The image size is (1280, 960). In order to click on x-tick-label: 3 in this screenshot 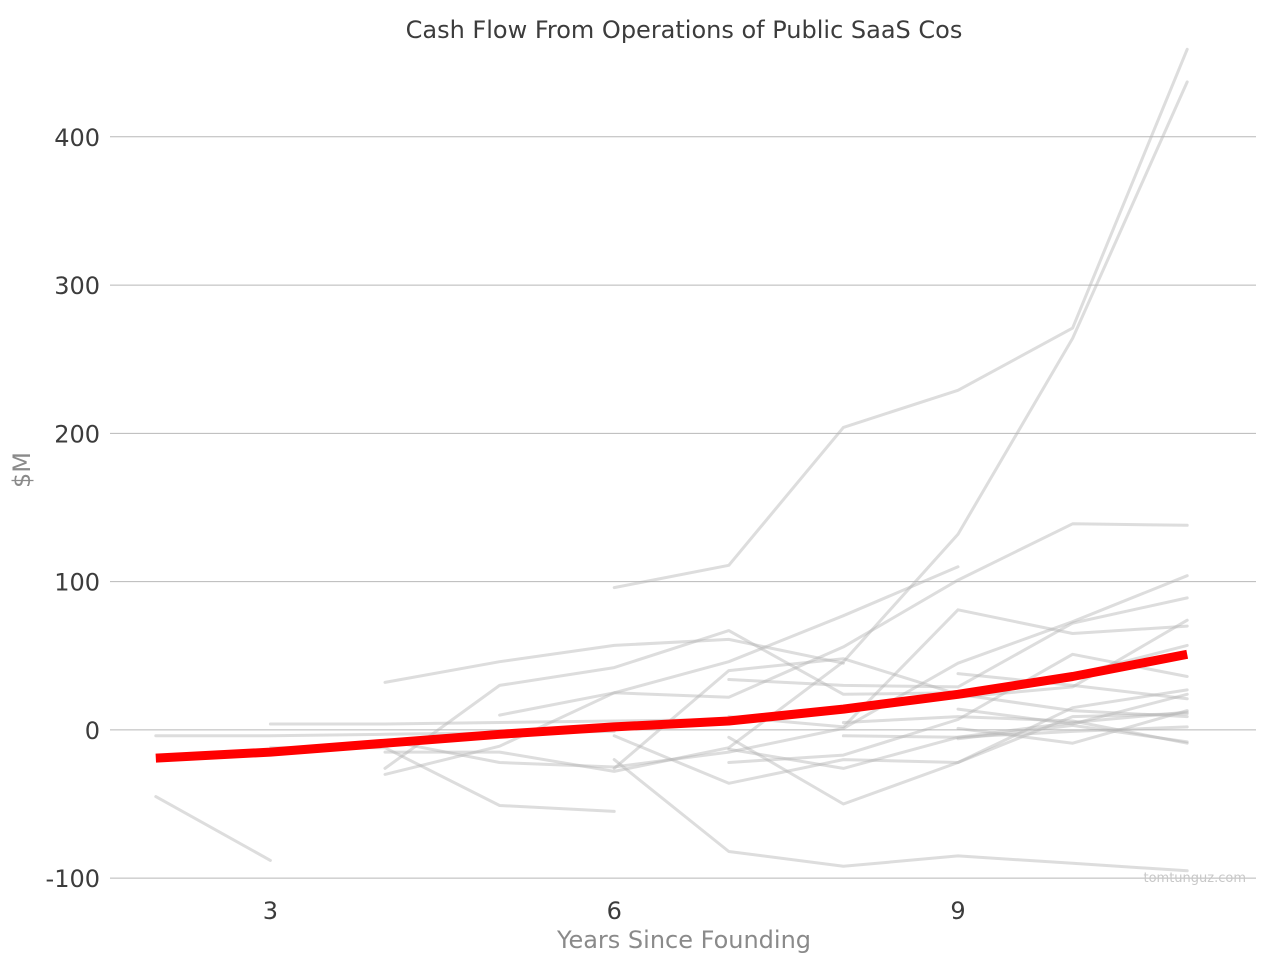, I will do `click(270, 911)`.